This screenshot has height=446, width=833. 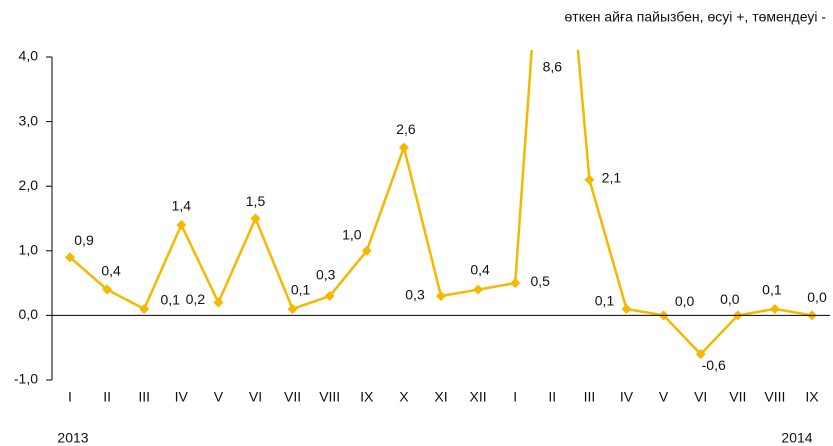 I want to click on data-label: 0,5, so click(x=540, y=281).